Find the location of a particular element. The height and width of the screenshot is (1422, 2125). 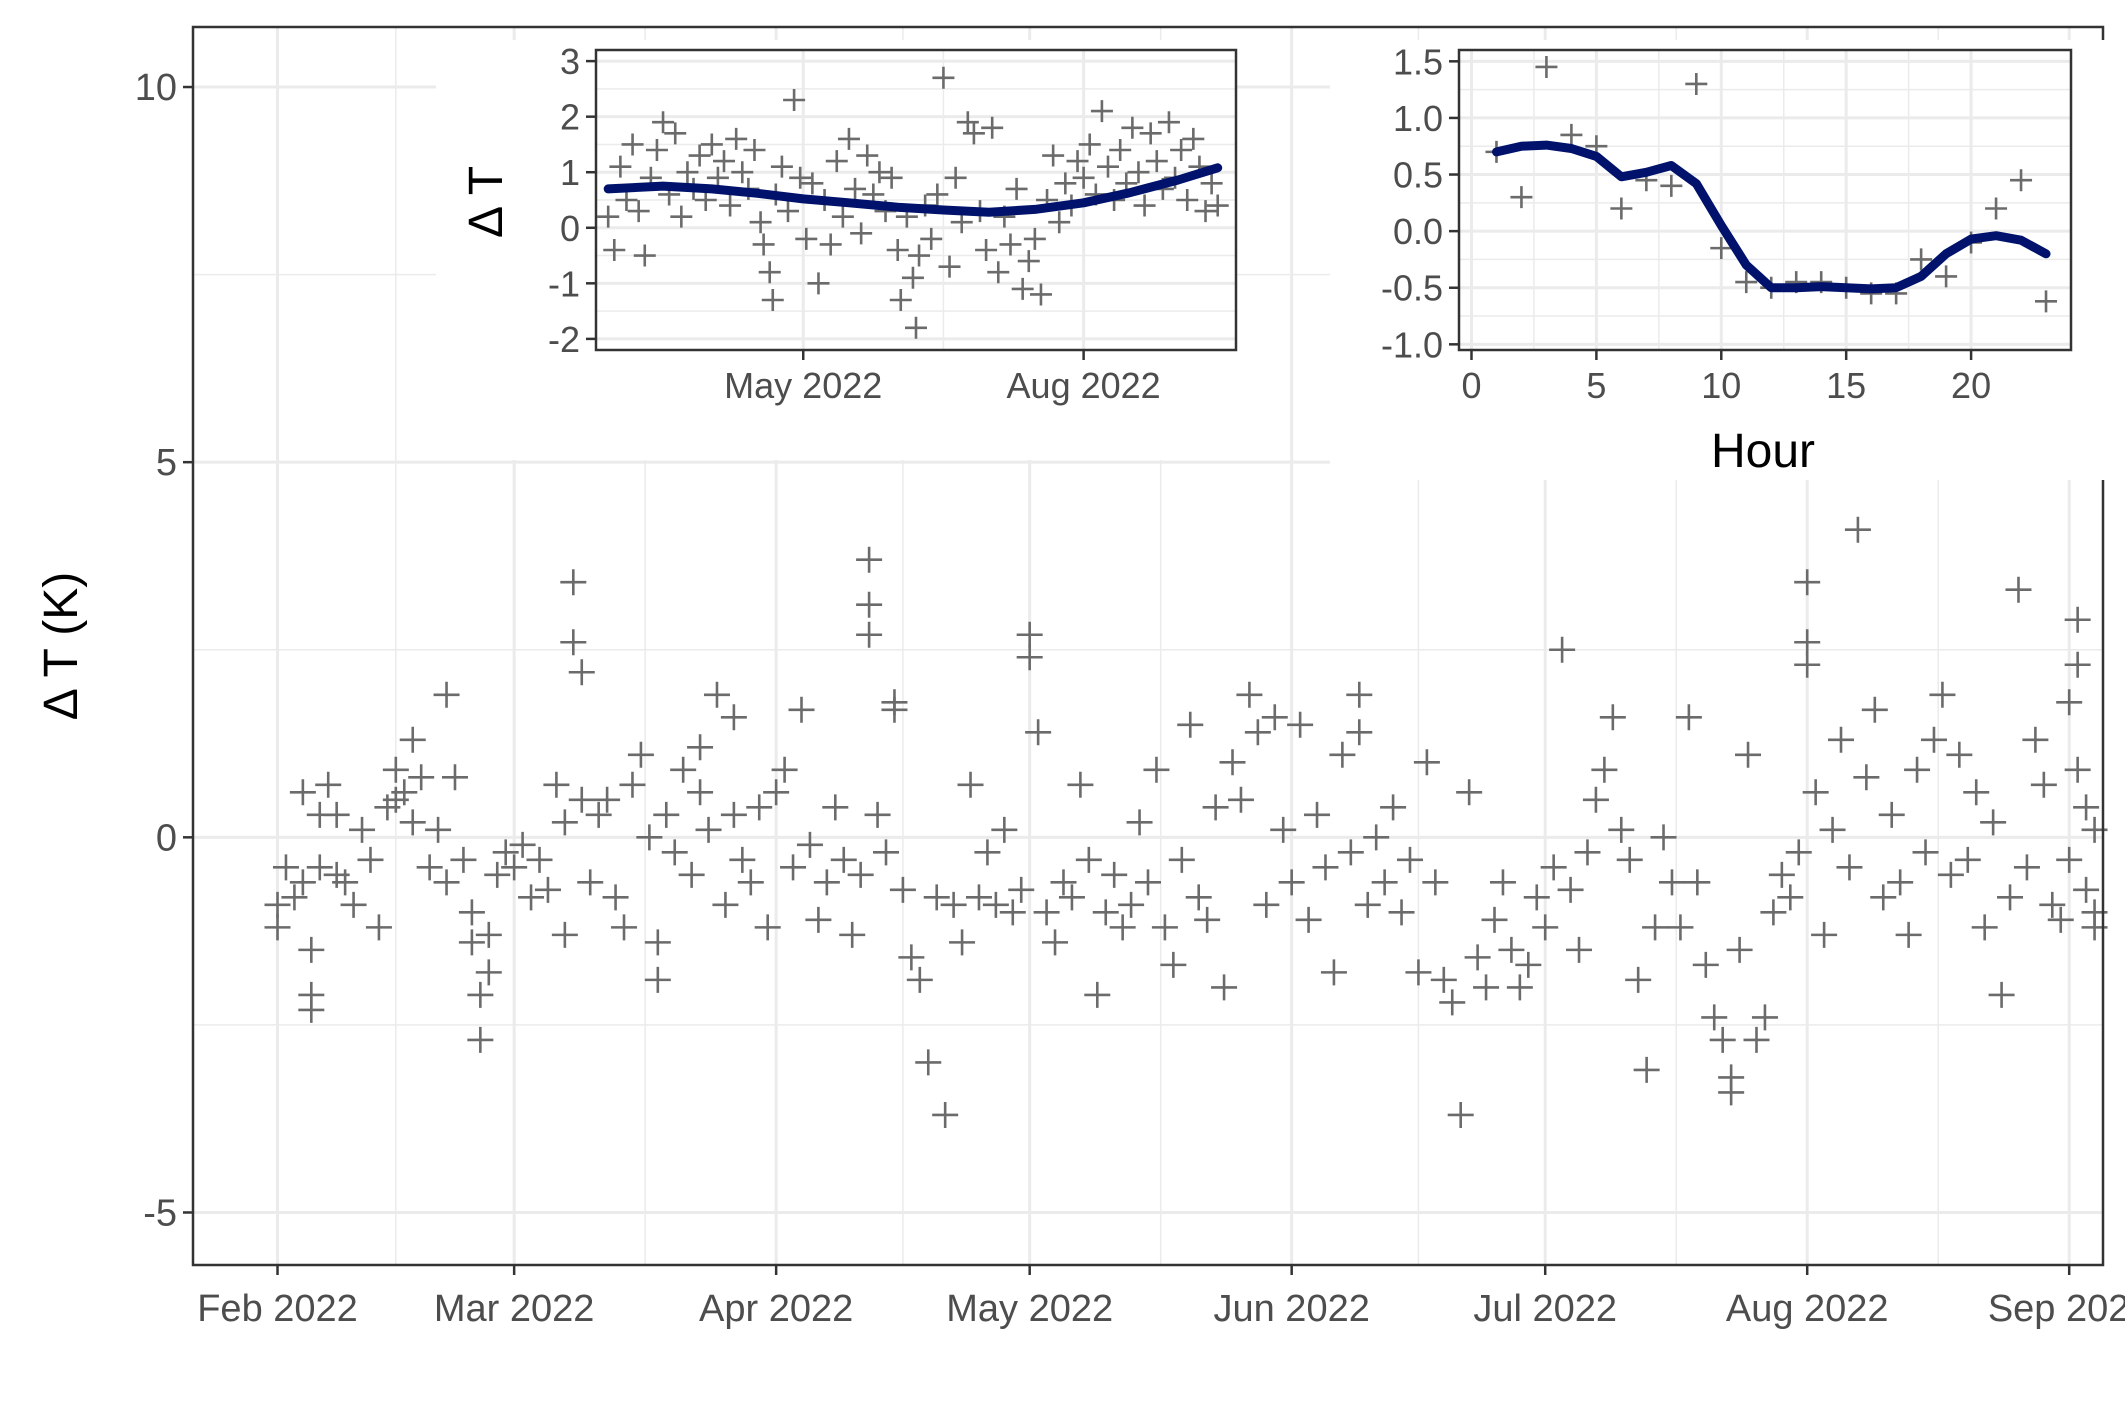

inset-seasonal-x-axis: May 2022 Aug 2022 is located at coordinates (942, 378).